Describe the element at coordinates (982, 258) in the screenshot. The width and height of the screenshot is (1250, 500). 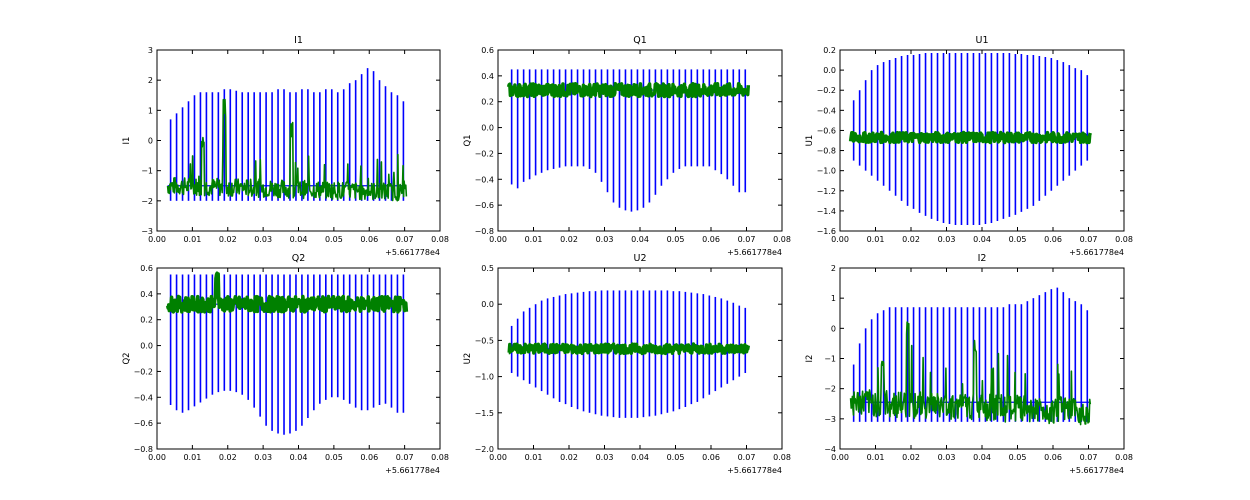
I see `subplot-title: I2` at that location.